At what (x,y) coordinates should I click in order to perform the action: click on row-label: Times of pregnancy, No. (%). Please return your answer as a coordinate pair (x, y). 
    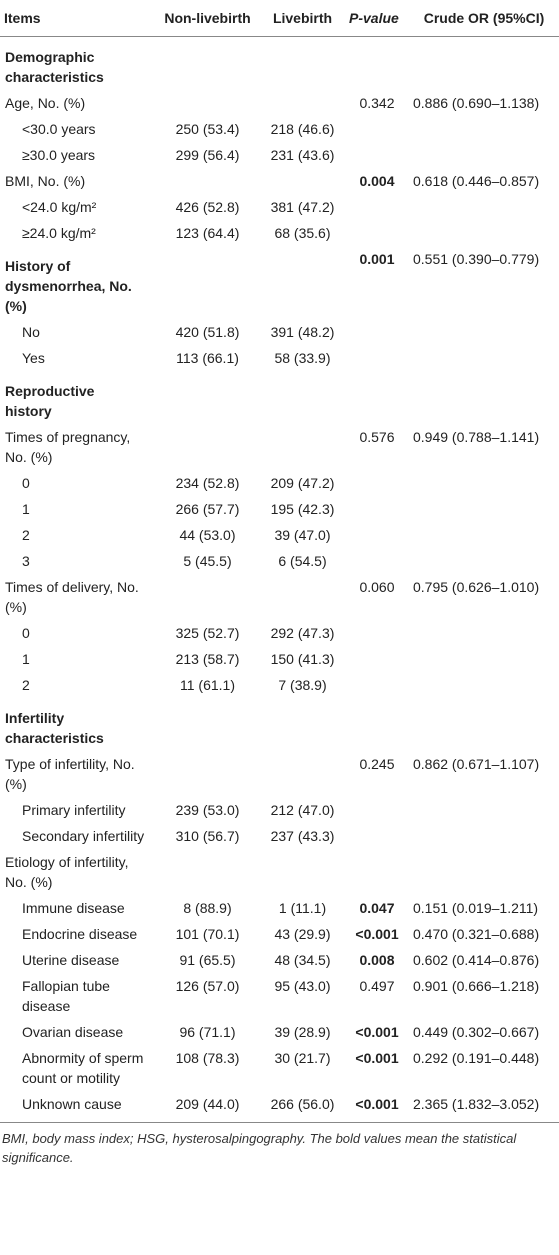
    Looking at the image, I should click on (68, 447).